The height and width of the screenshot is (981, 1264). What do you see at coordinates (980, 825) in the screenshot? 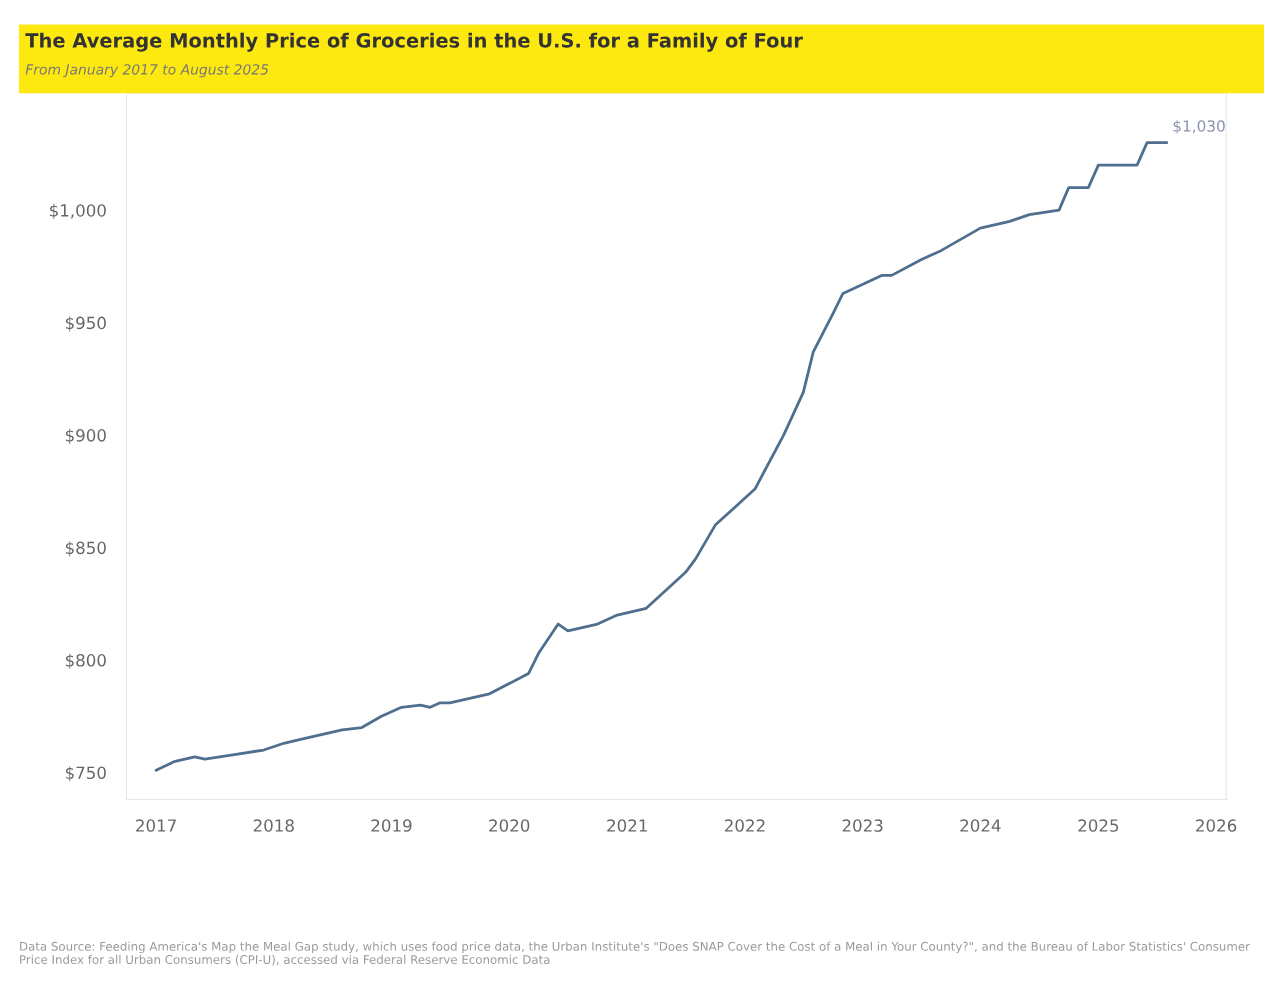
I see `x-tick-label: 2024` at bounding box center [980, 825].